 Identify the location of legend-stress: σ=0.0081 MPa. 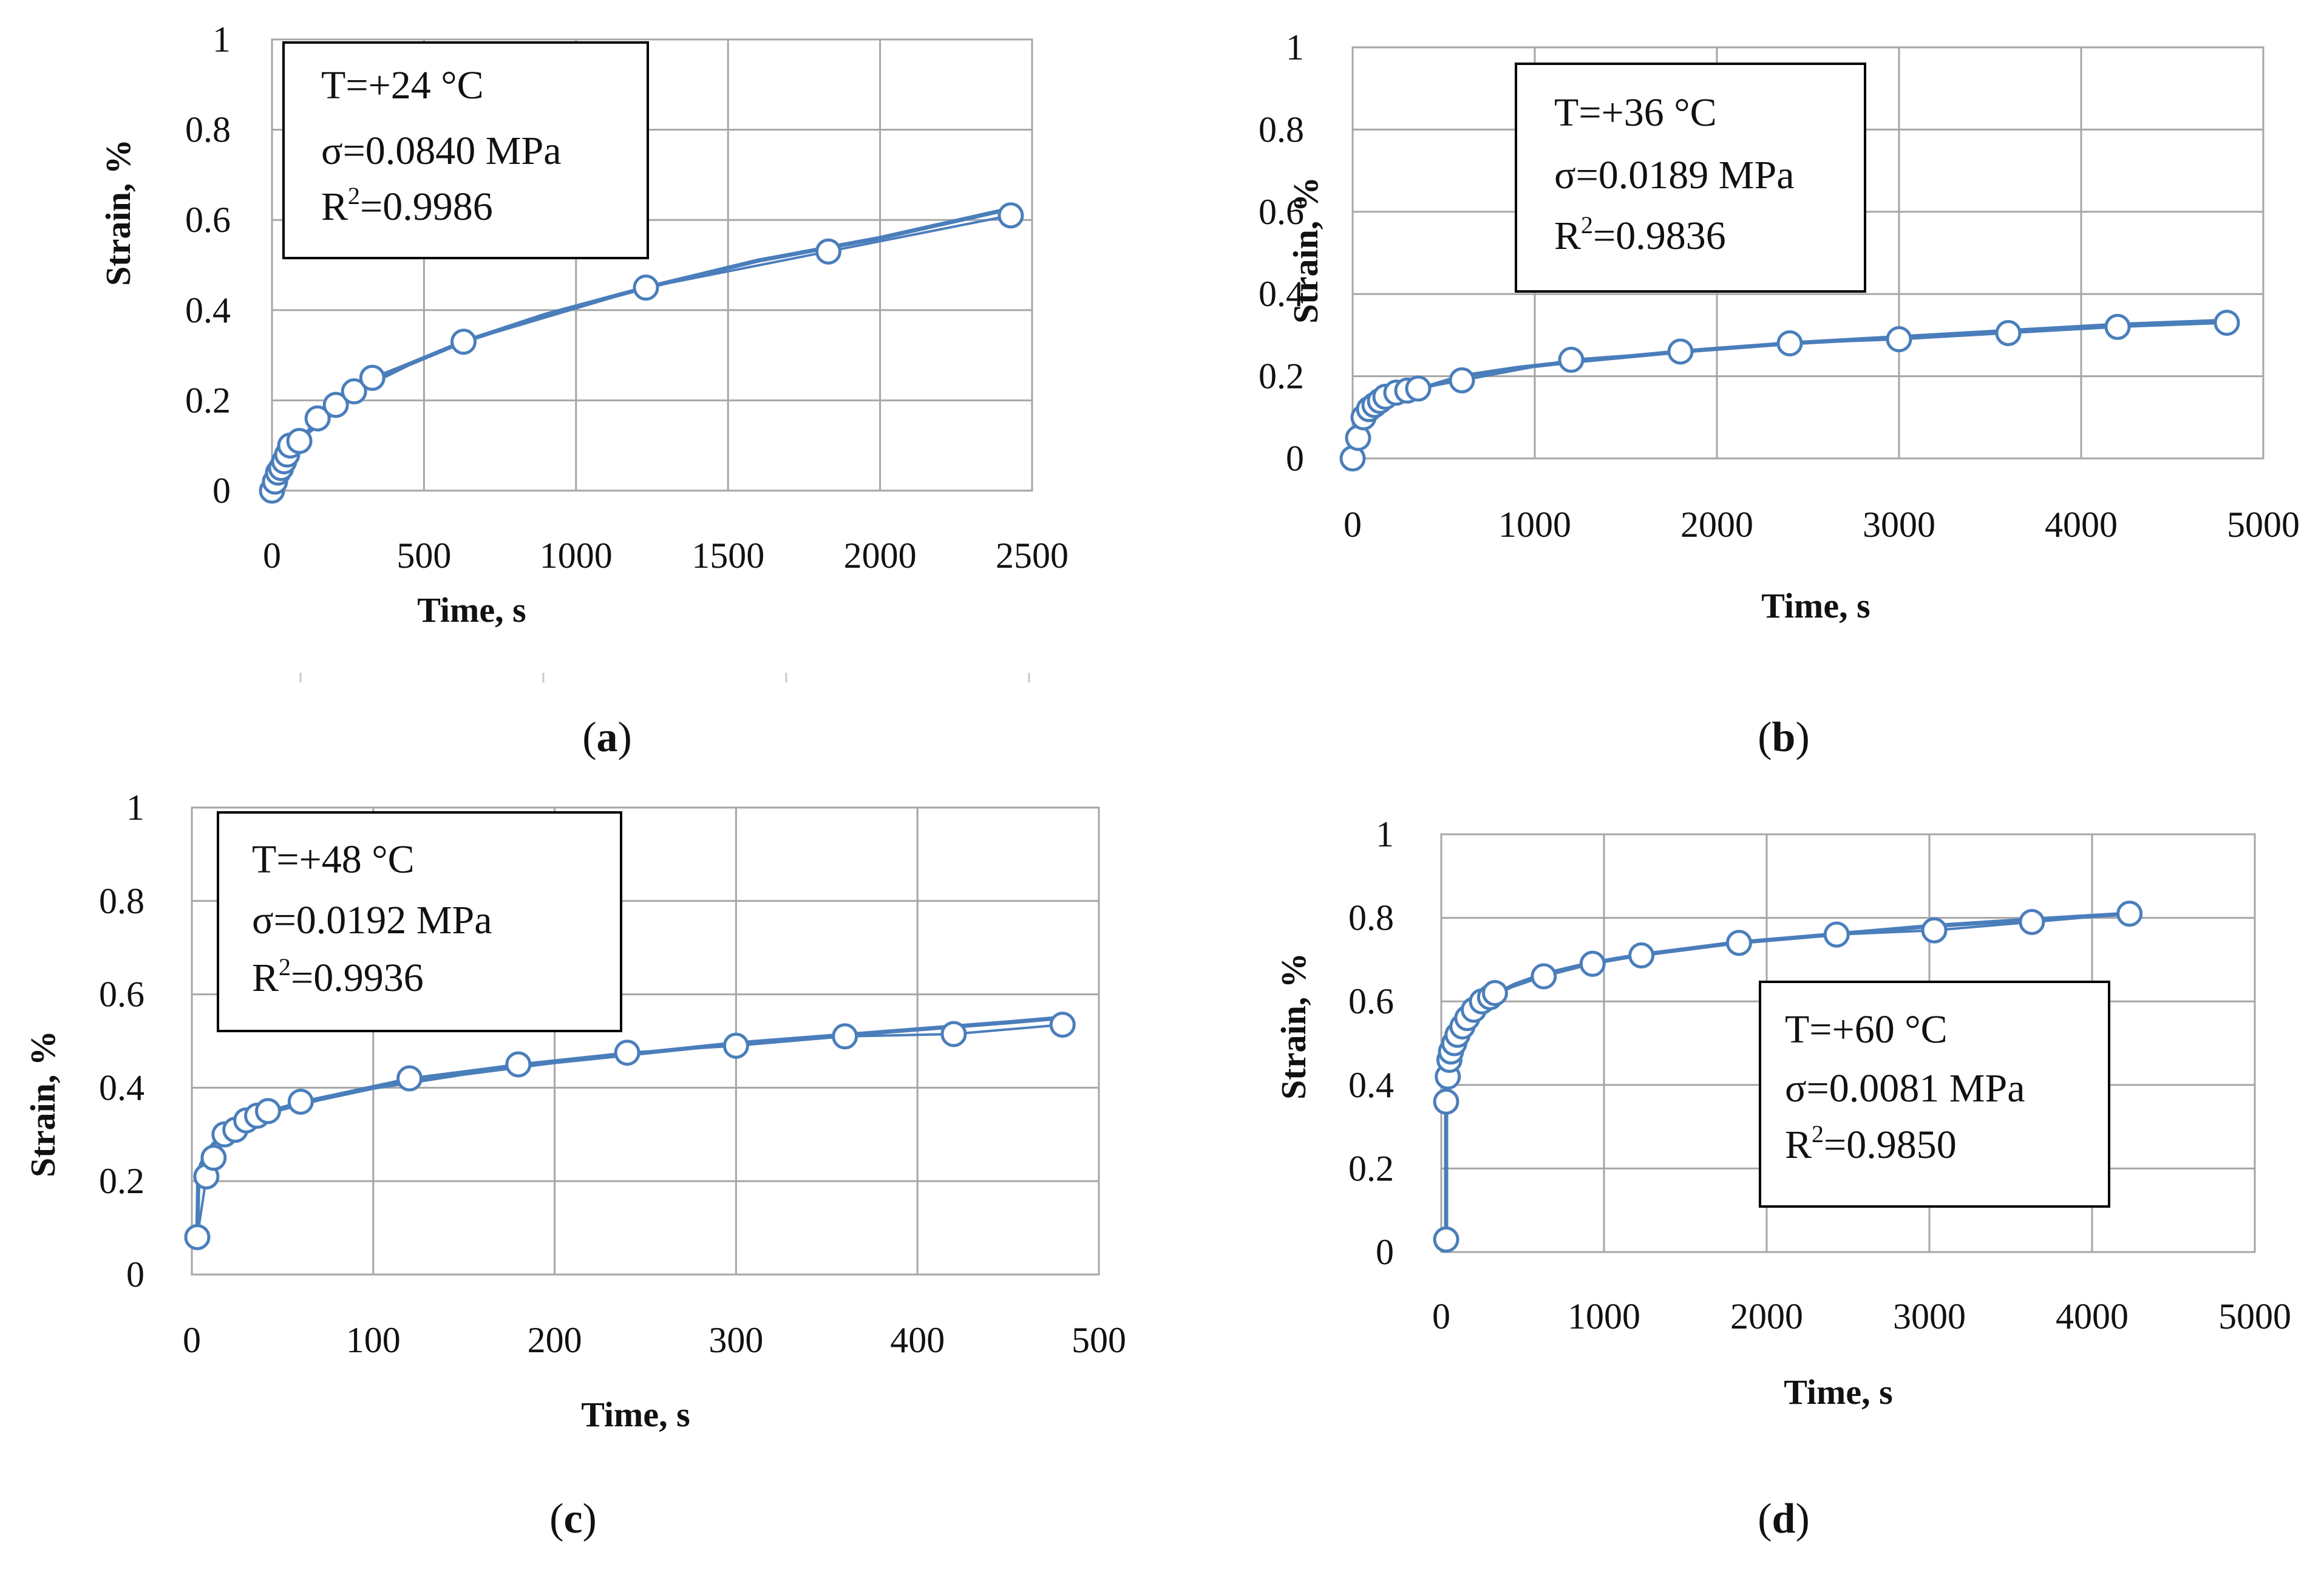
(1905, 1088).